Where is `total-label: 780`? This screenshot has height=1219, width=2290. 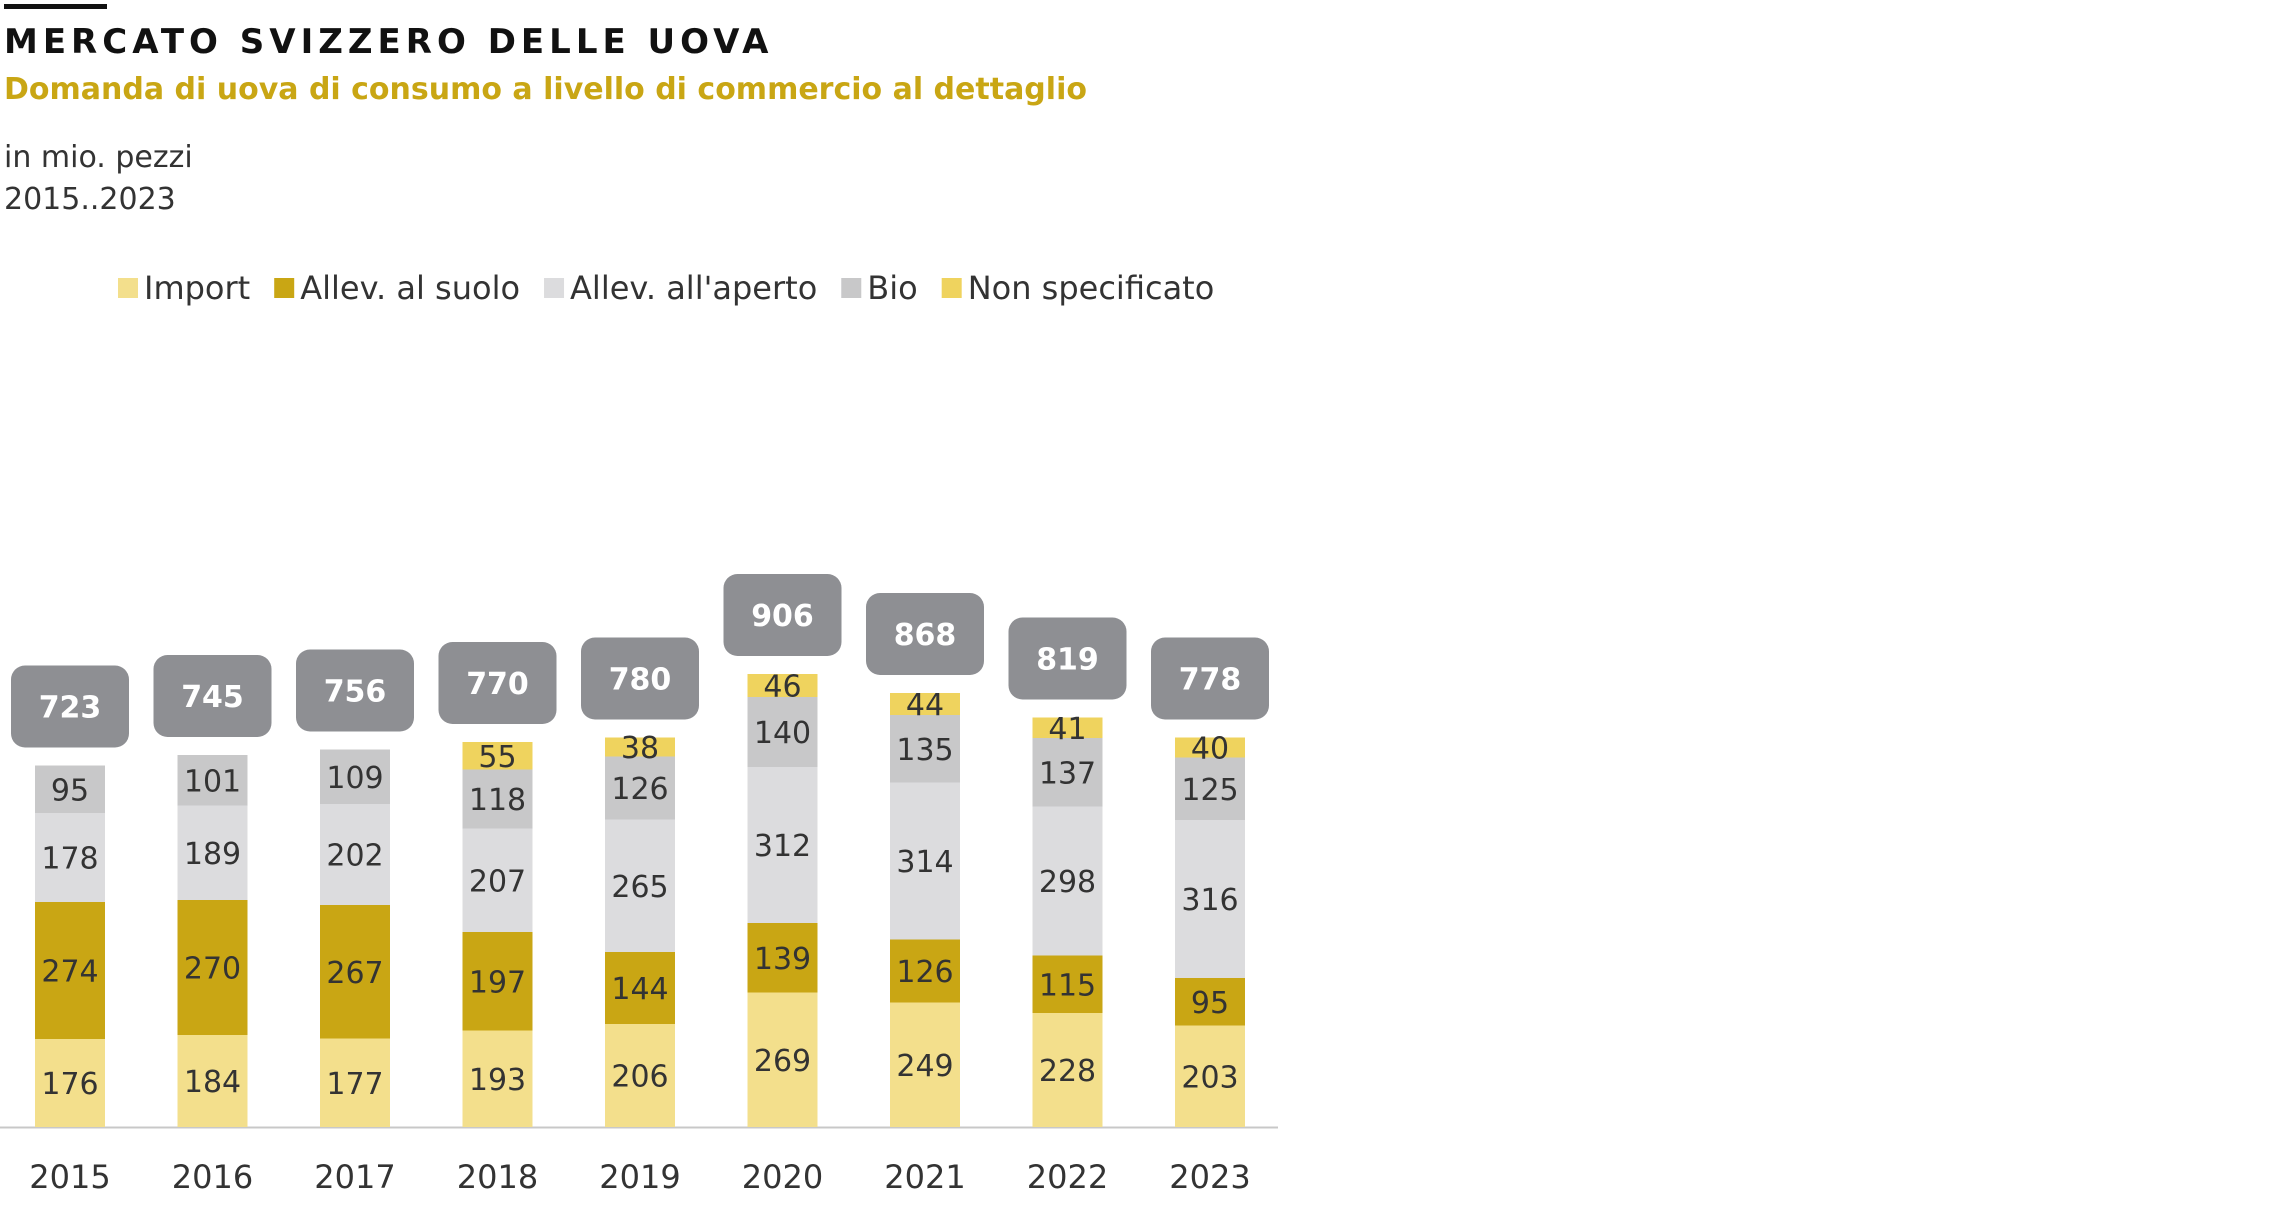
total-label: 780 is located at coordinates (640, 680).